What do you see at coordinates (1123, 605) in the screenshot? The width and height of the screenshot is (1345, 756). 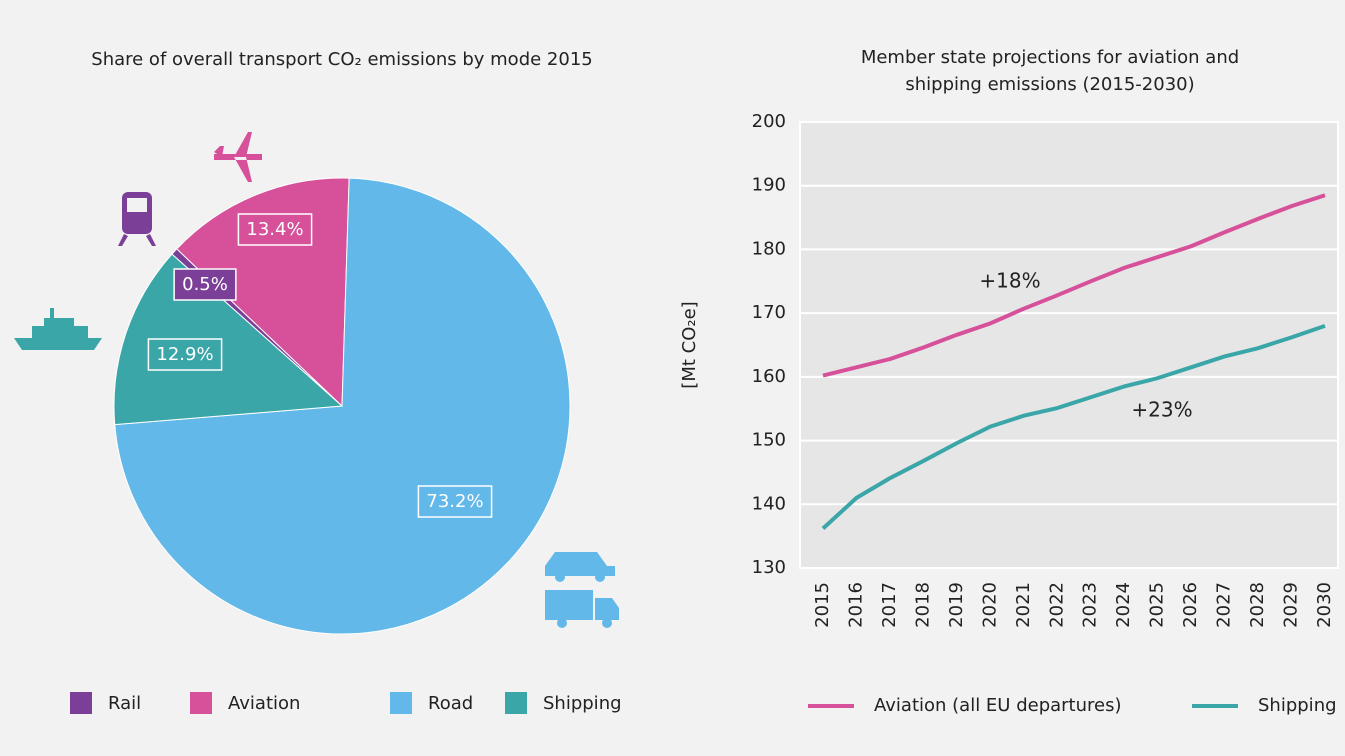 I see `x-tick-label: 2024` at bounding box center [1123, 605].